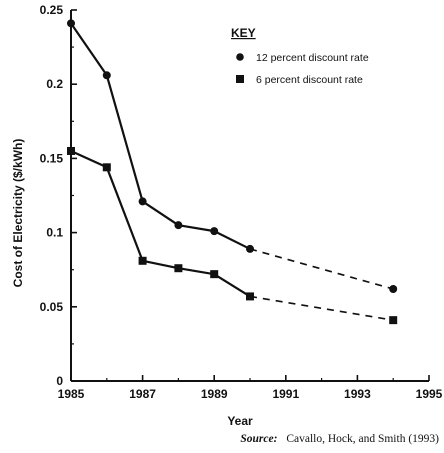  What do you see at coordinates (52, 307) in the screenshot?
I see `y-tick-label: 0.05` at bounding box center [52, 307].